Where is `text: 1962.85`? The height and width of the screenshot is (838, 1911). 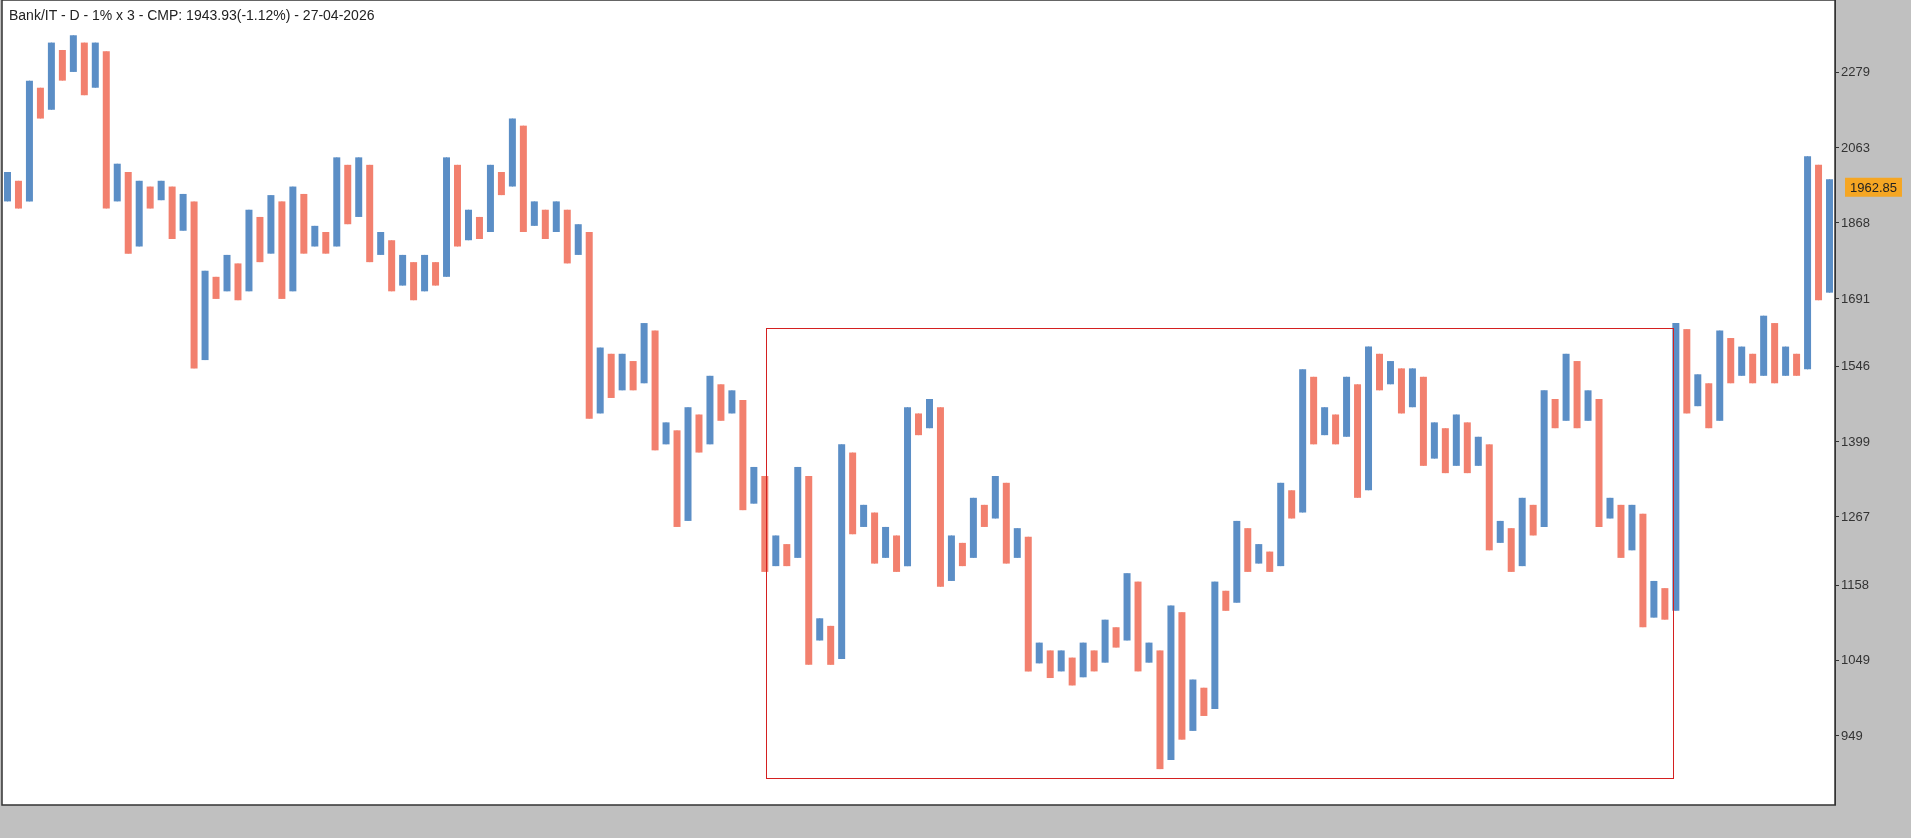 text: 1962.85 is located at coordinates (1873, 187).